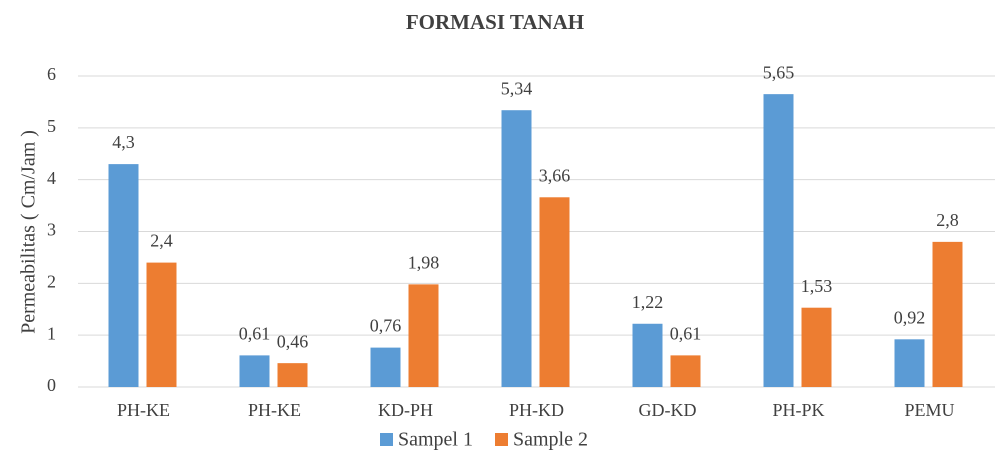  I want to click on y-tick-label: 3, so click(51, 230).